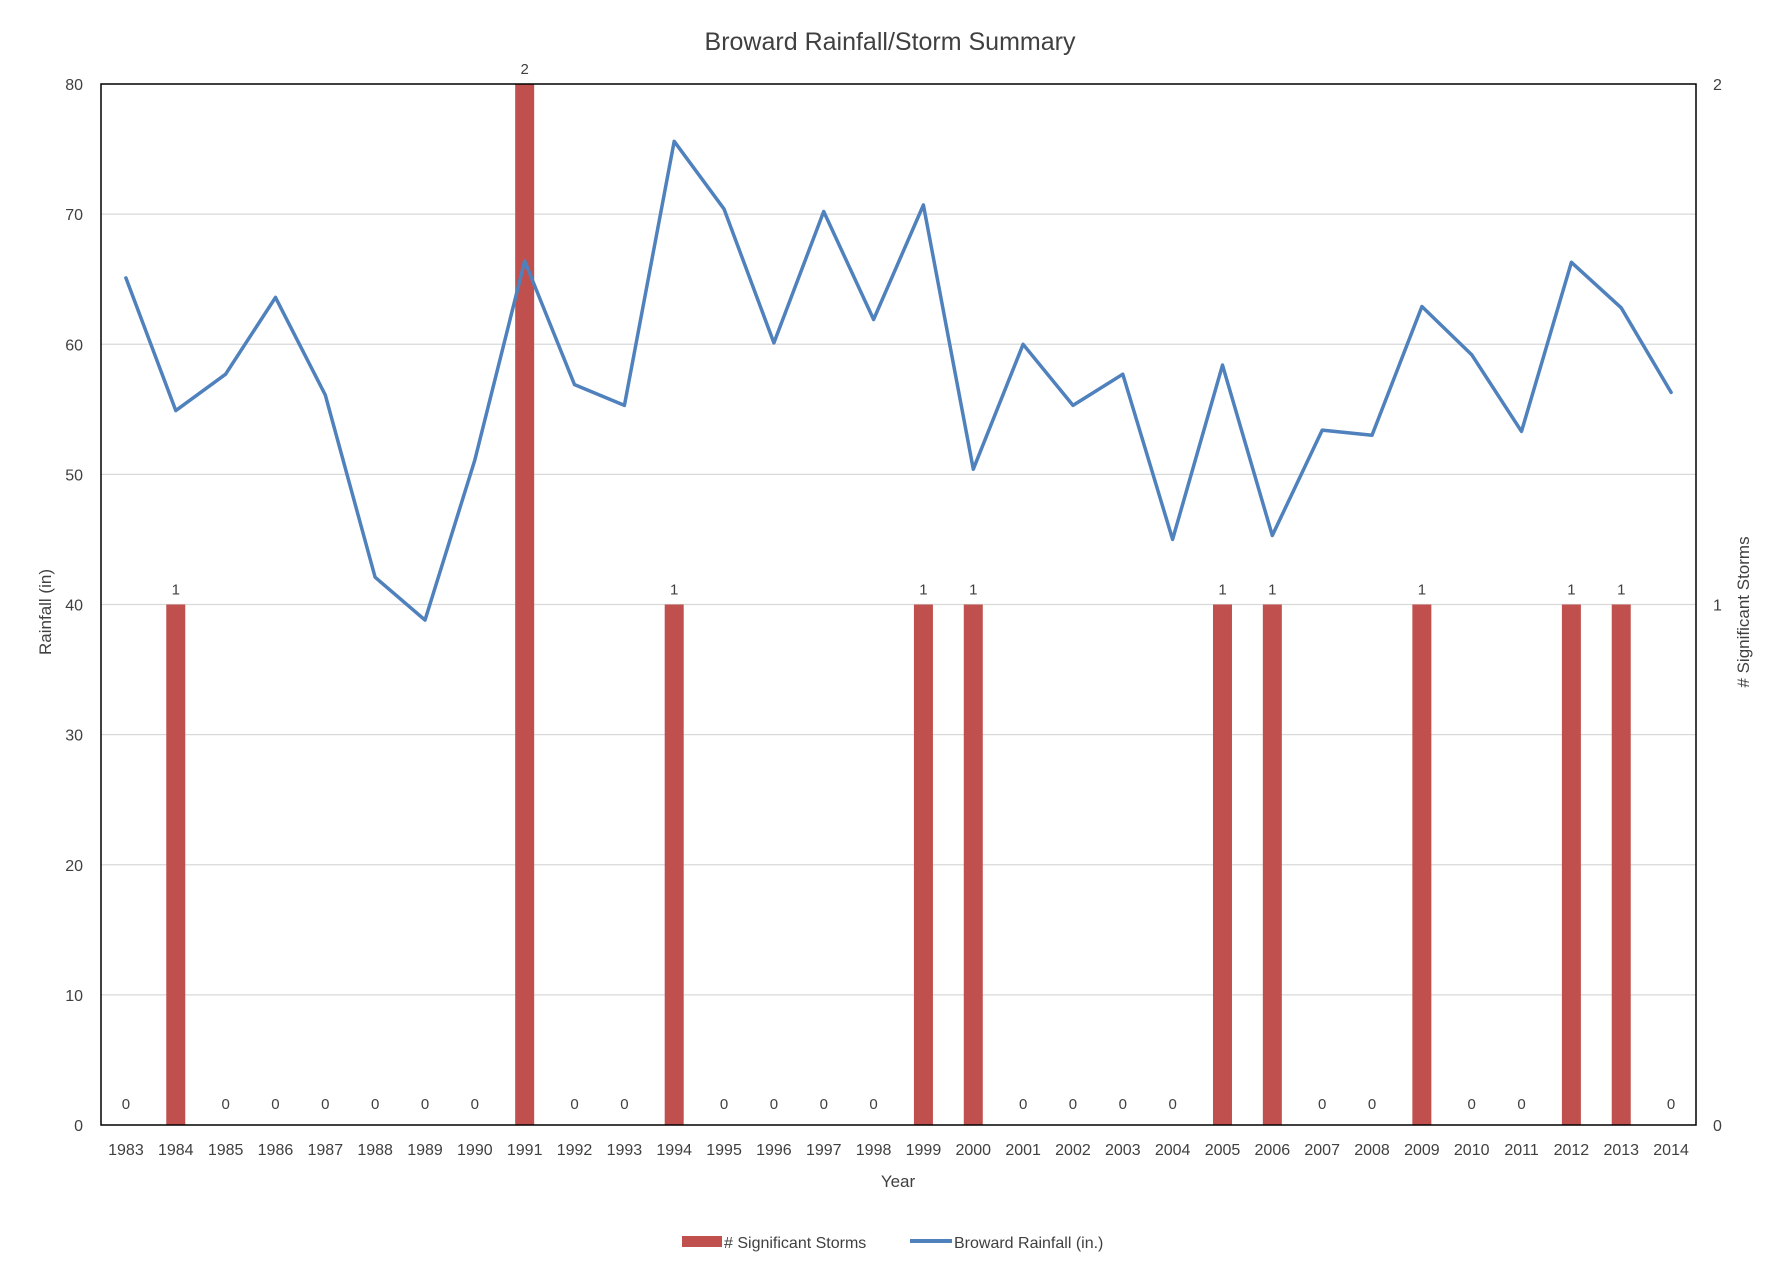 The width and height of the screenshot is (1781, 1272). I want to click on x-tick-label: 2014, so click(1671, 1150).